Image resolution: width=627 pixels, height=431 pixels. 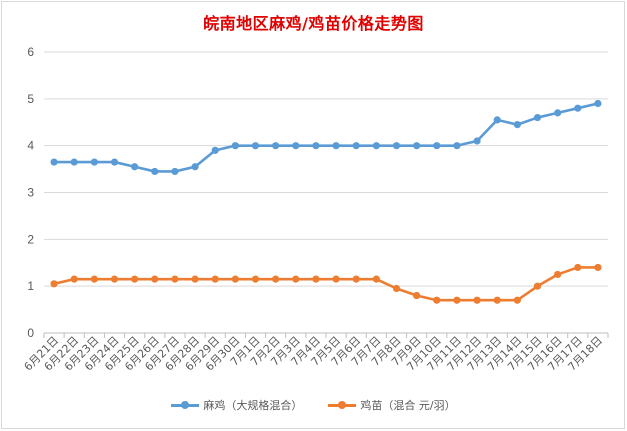 I want to click on y-tick-label: 0, so click(x=30, y=333).